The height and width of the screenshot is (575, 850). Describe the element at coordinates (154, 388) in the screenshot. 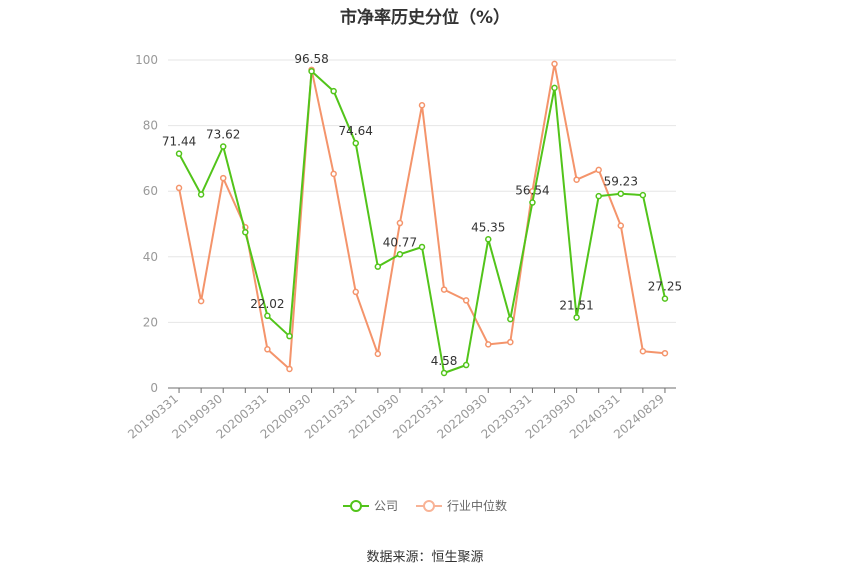

I see `y-tick-label: 0` at that location.